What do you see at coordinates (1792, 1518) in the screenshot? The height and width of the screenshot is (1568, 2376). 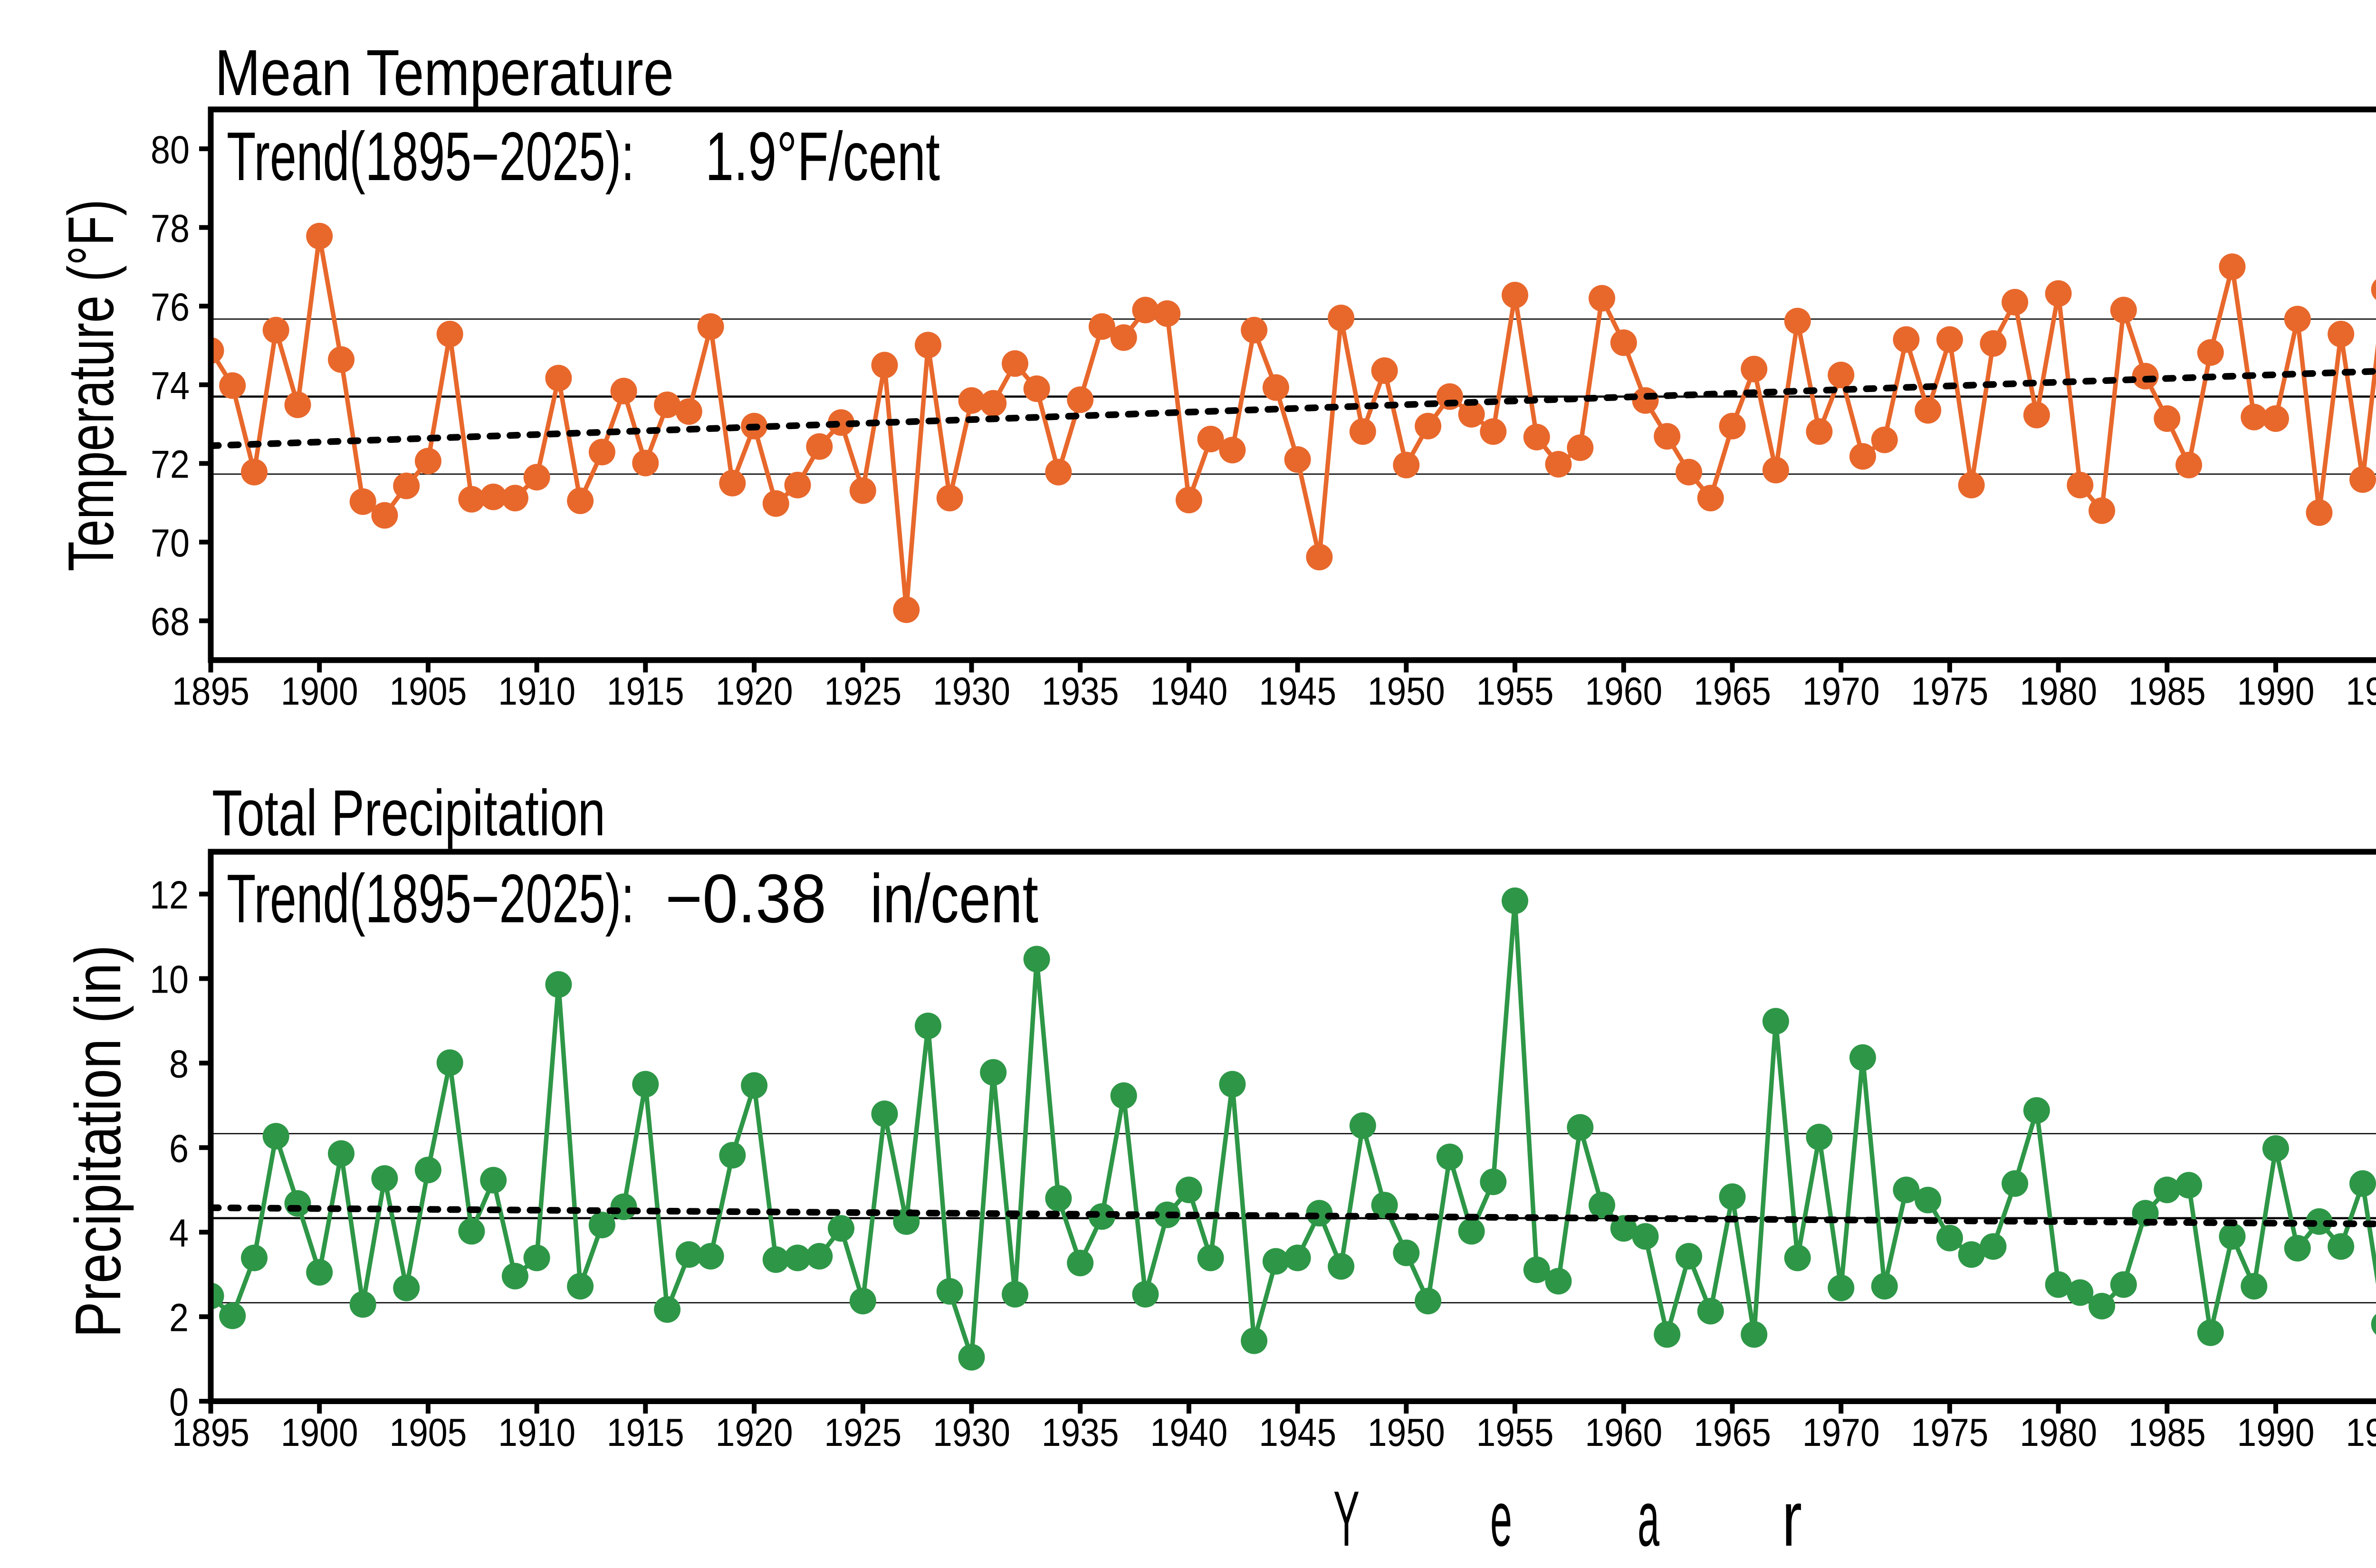 I see `svg-text: r` at bounding box center [1792, 1518].